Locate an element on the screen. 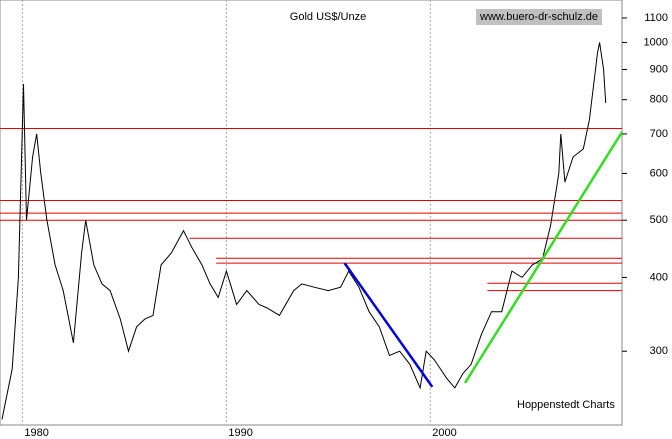  x-tick-label: 1980 is located at coordinates (36, 433).